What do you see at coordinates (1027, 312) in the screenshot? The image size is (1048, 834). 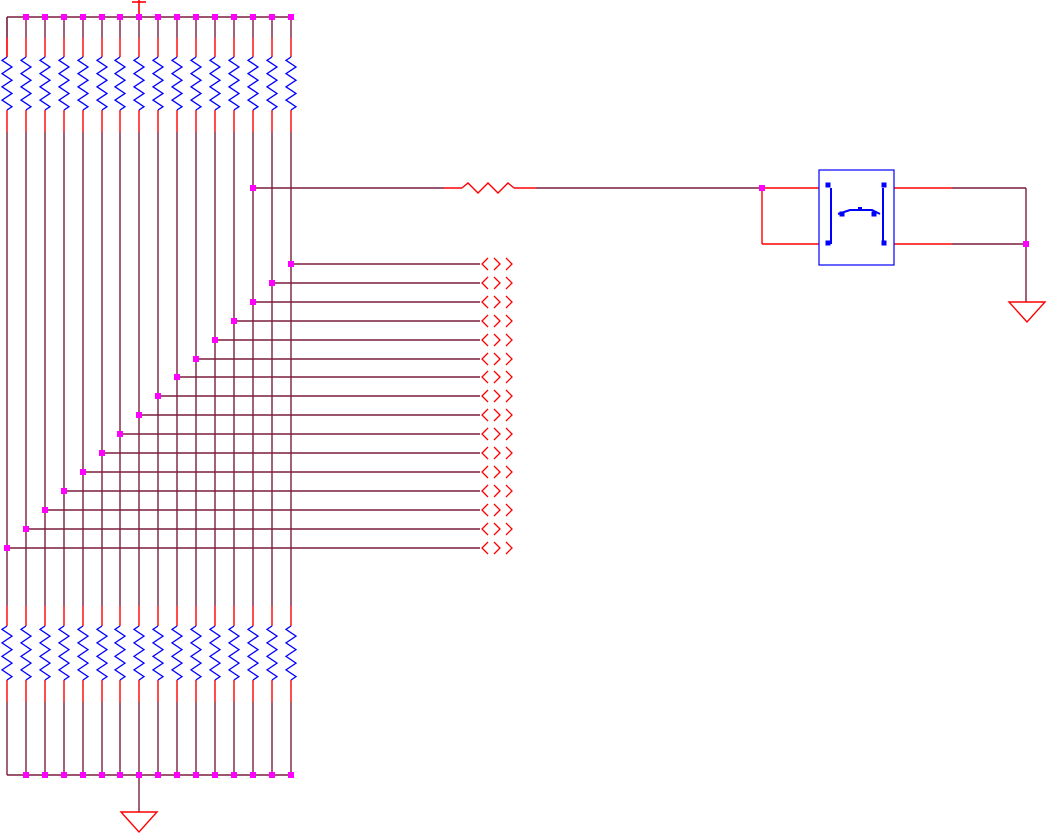 I see `ground-symbol-right` at bounding box center [1027, 312].